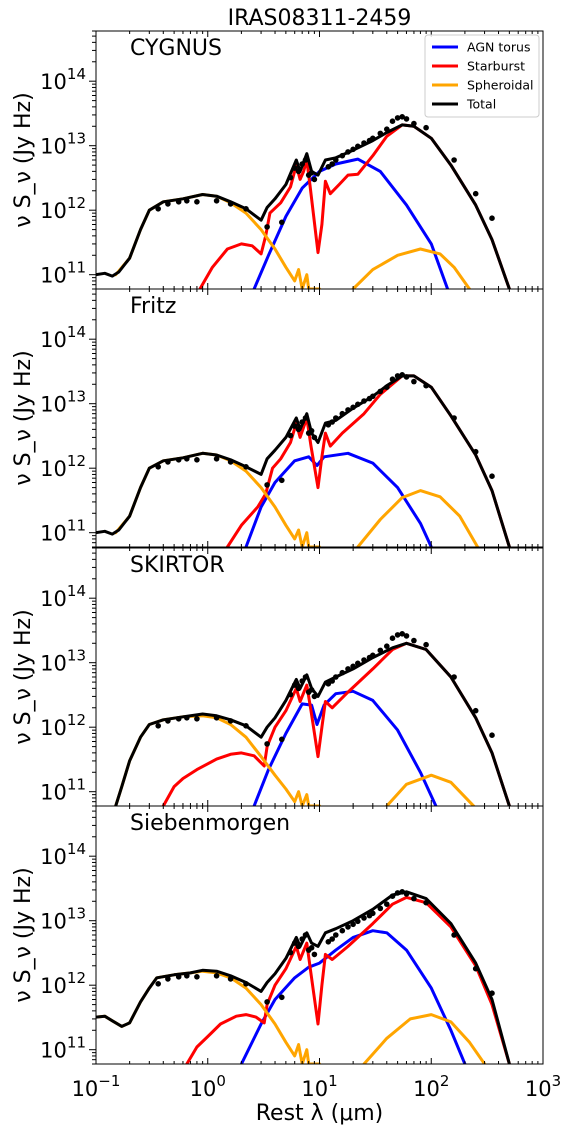  I want to click on panel-label: Fritz, so click(153, 306).